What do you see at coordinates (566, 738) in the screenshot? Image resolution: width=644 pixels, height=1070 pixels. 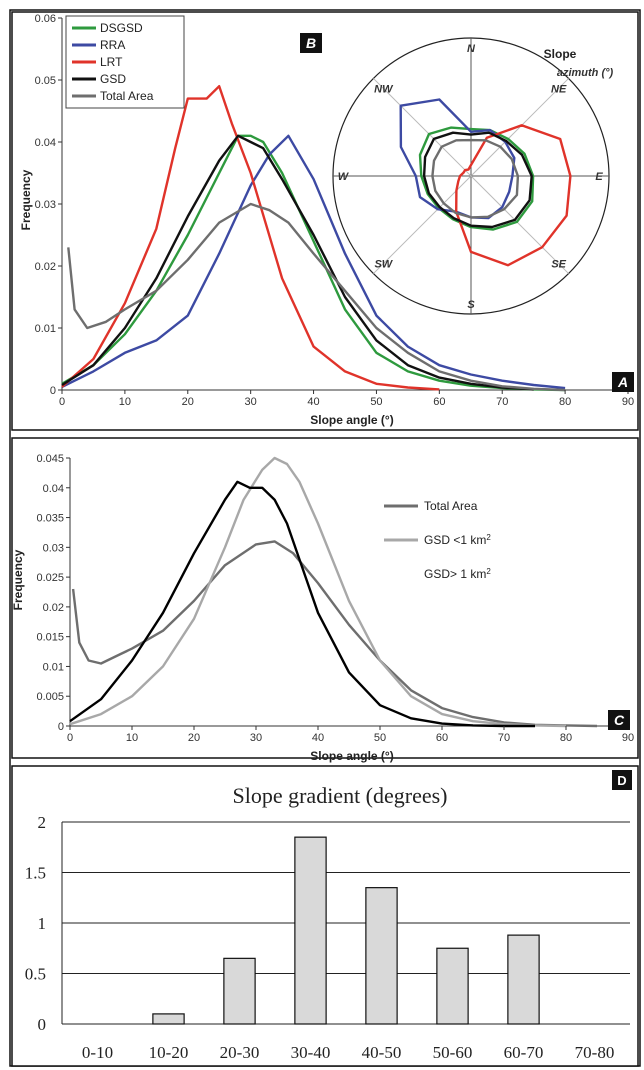 I see `panel-c-x-tick-label: 80` at bounding box center [566, 738].